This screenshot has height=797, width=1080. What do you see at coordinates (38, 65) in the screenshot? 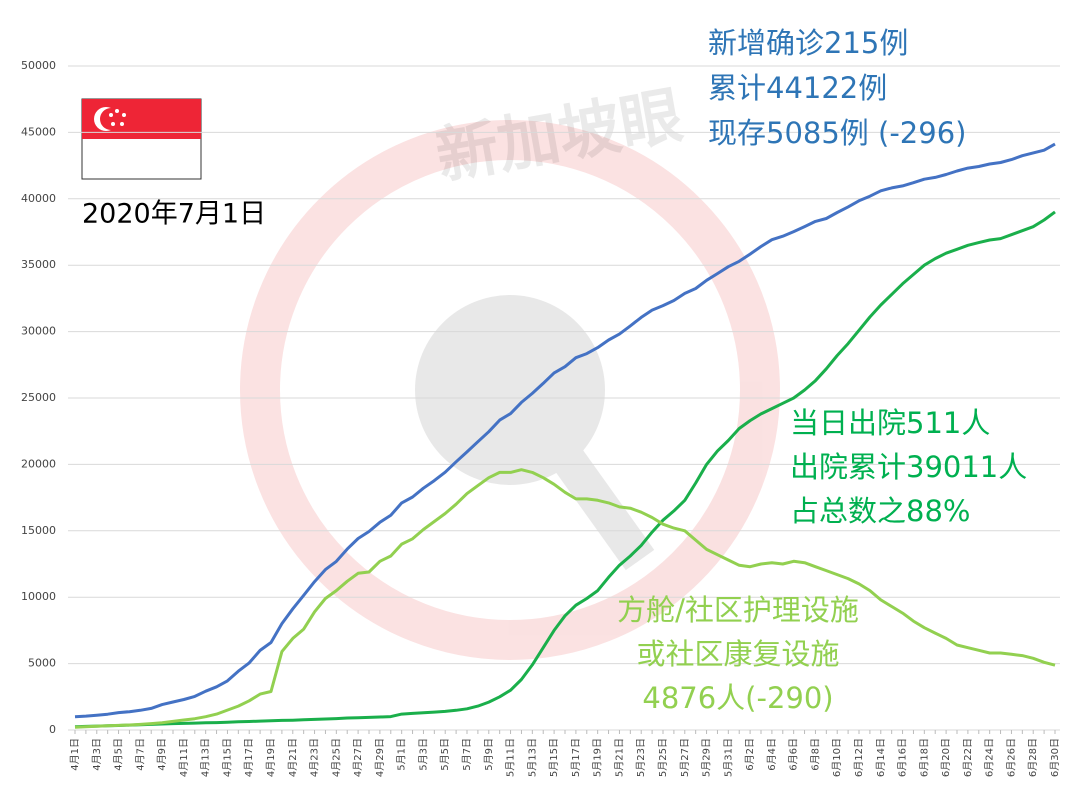
I see `y-tick-label: 50000` at bounding box center [38, 65].